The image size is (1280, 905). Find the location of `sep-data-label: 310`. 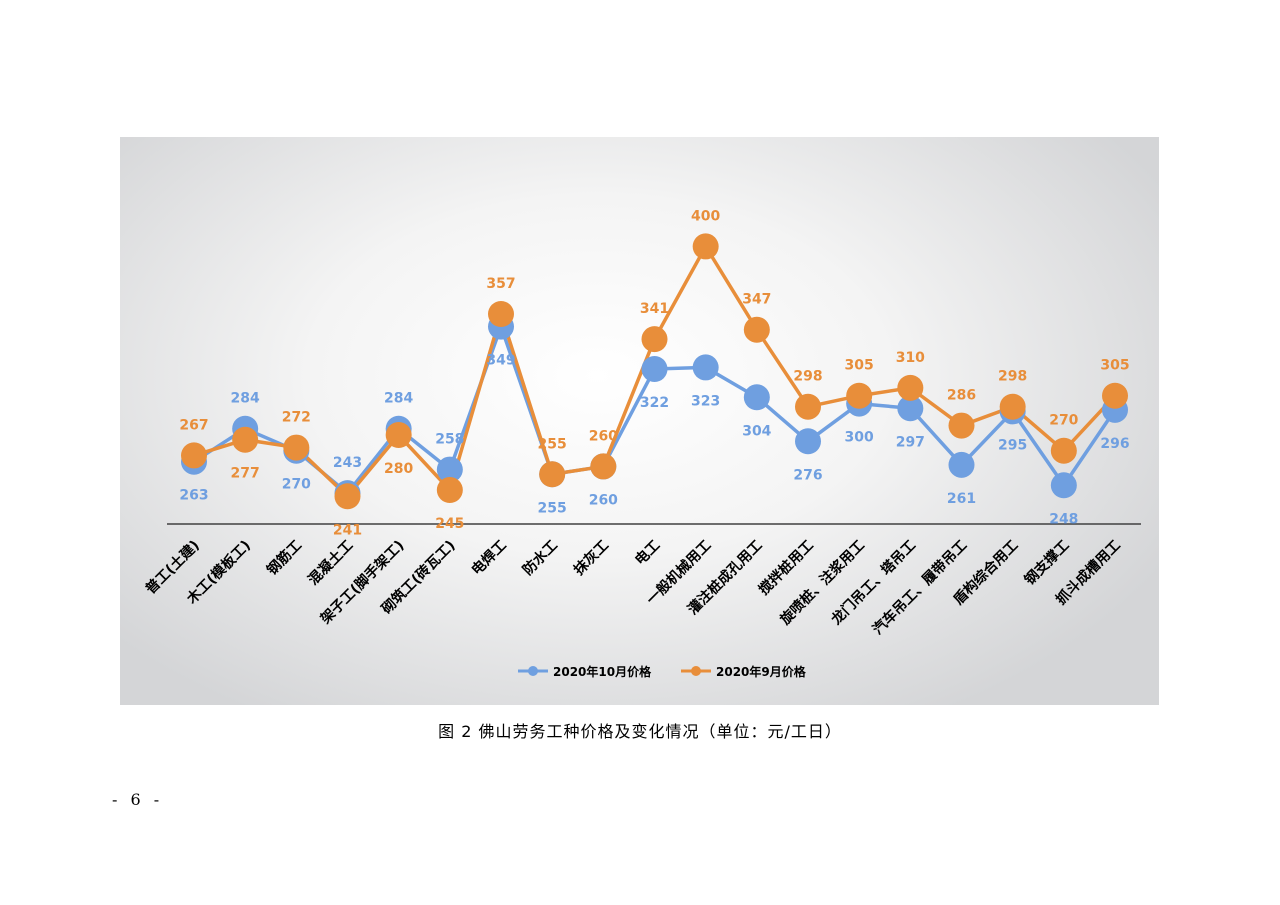

sep-data-label: 310 is located at coordinates (910, 358).